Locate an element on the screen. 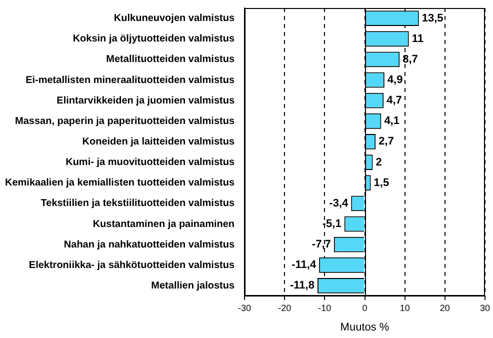  data-label: 4,1 is located at coordinates (392, 121).